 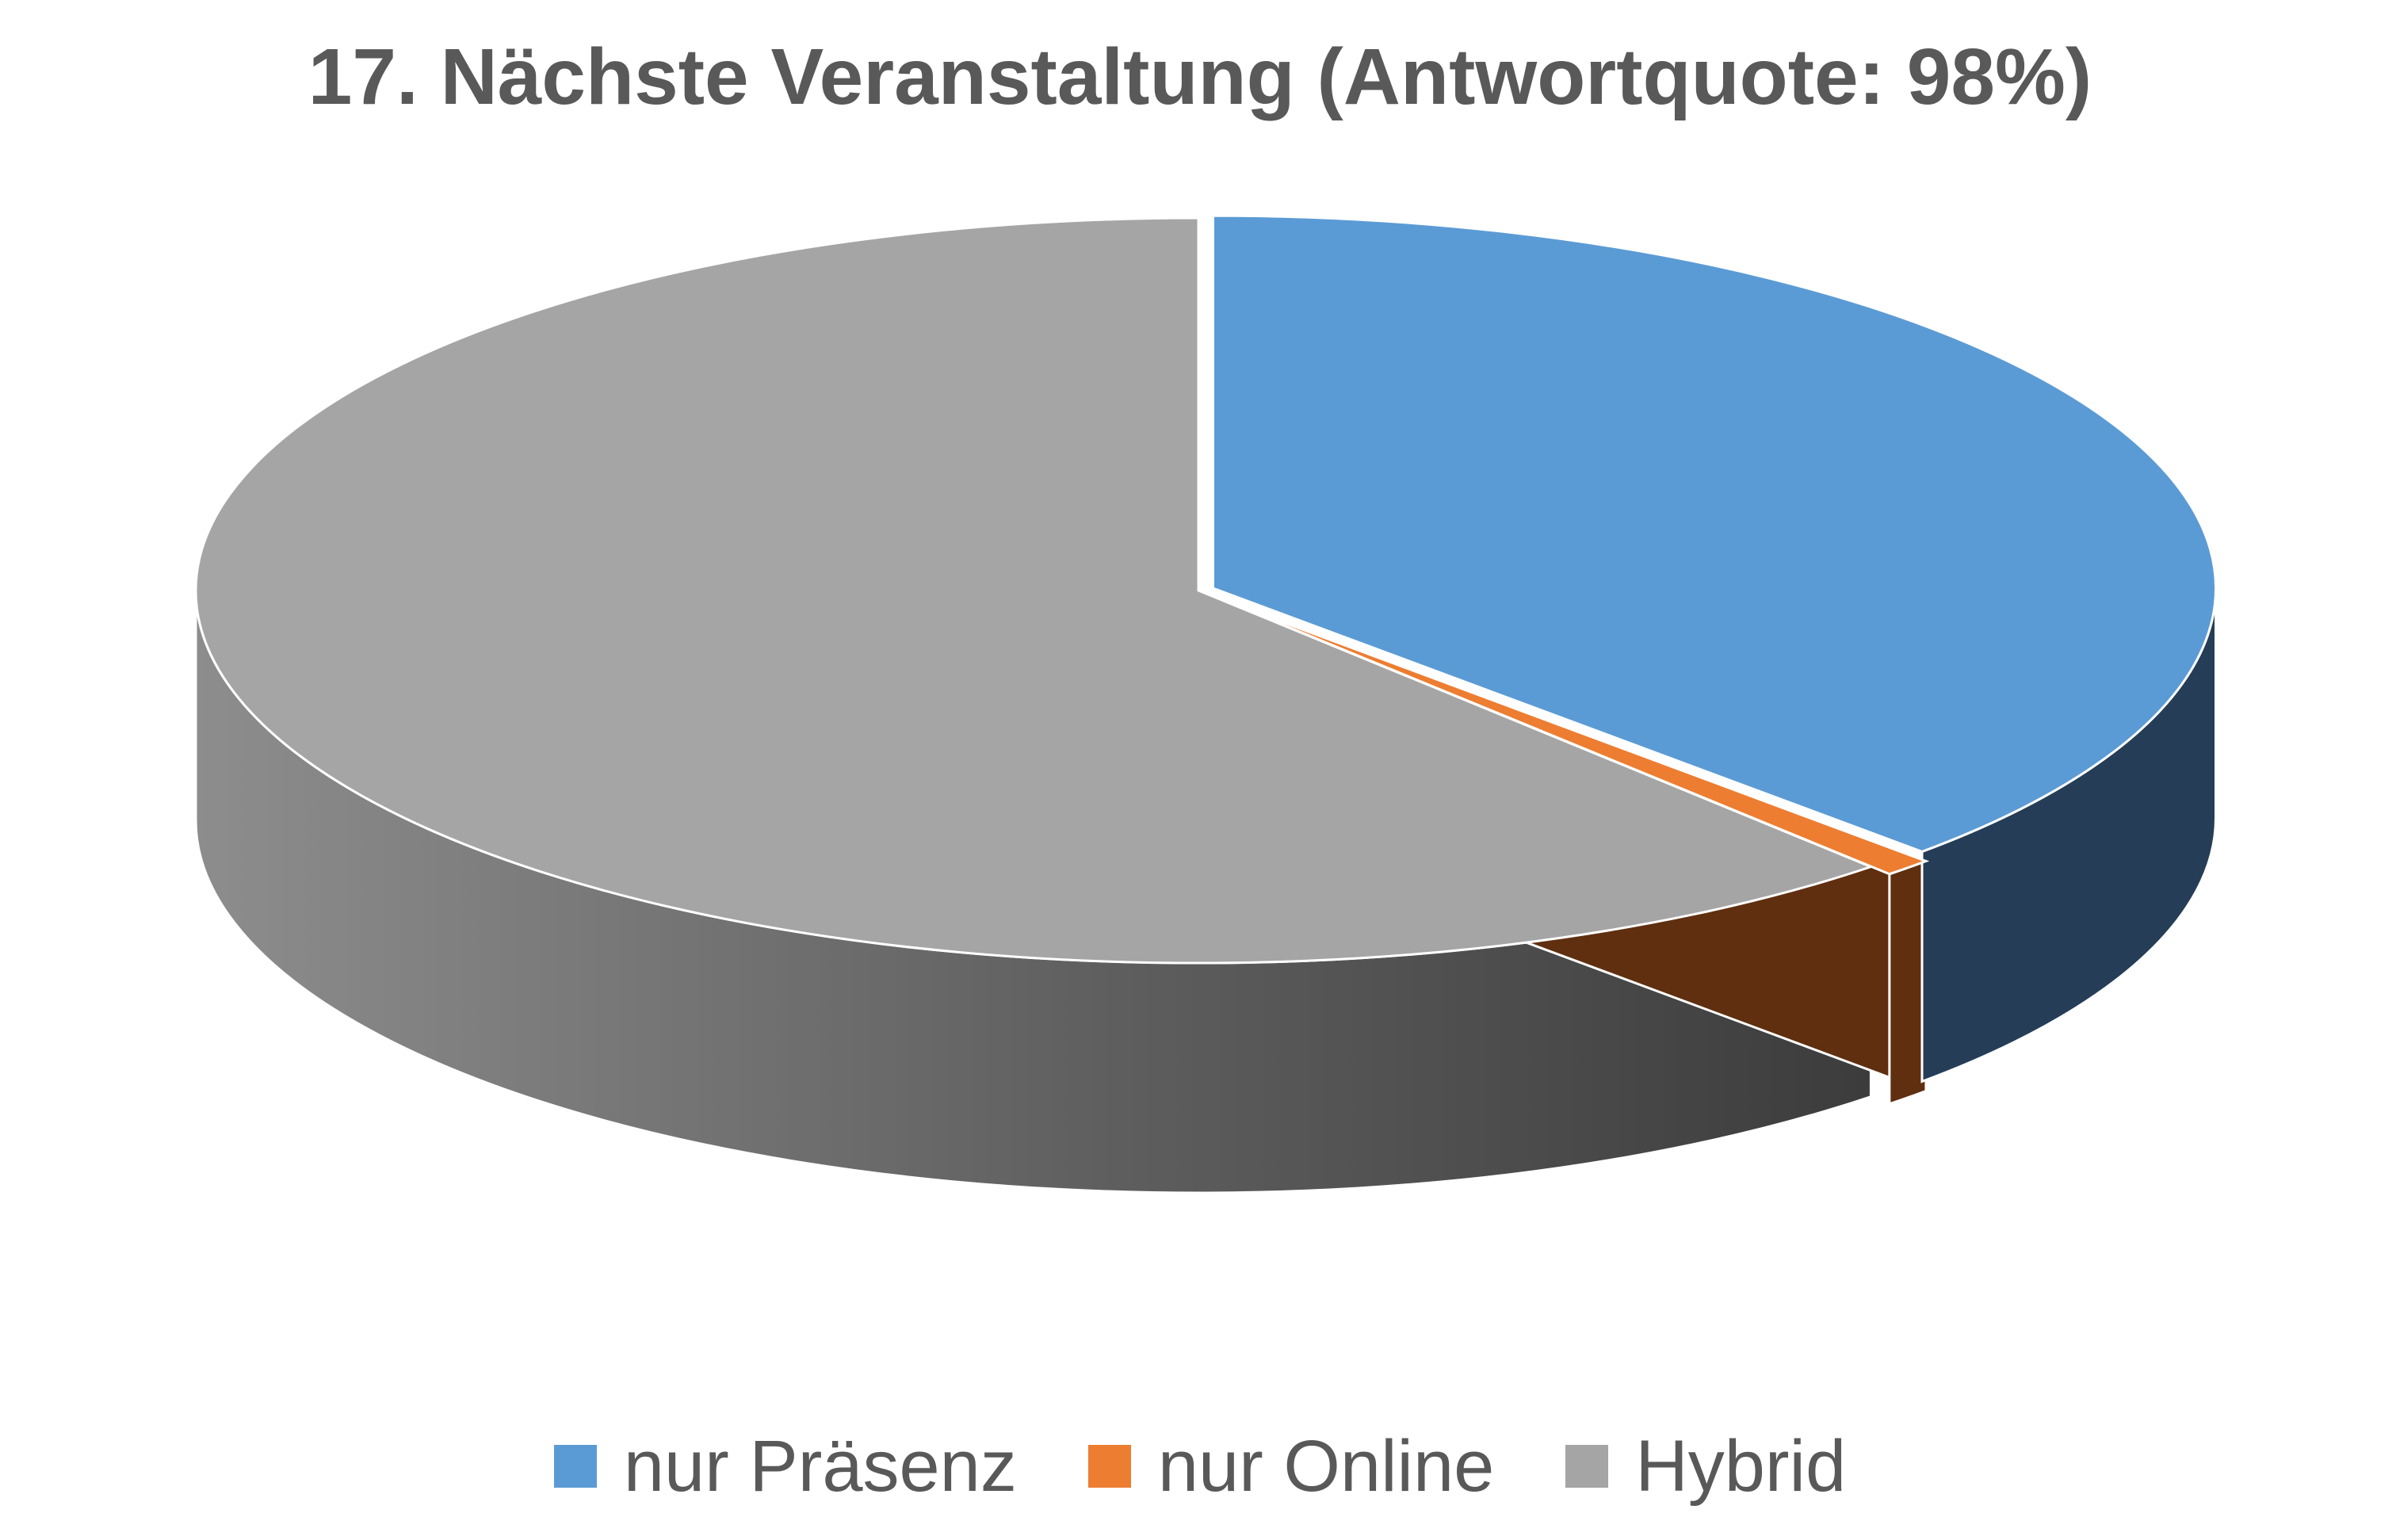 What do you see at coordinates (1109, 1466) in the screenshot?
I see `legend-swatch-nur-online` at bounding box center [1109, 1466].